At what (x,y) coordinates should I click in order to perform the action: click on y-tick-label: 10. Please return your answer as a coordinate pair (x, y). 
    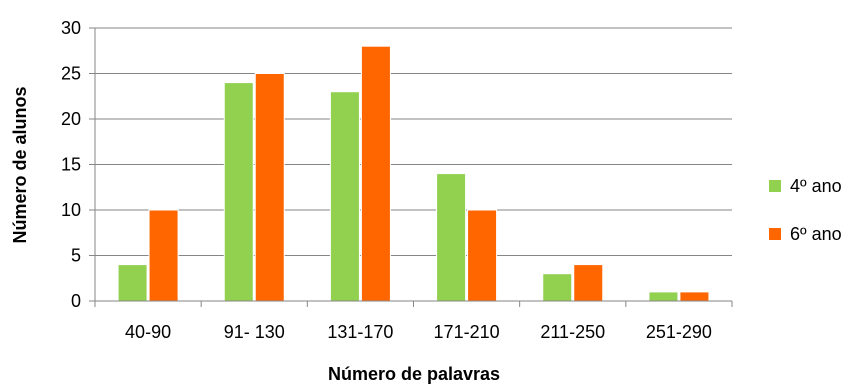
    Looking at the image, I should click on (71, 210).